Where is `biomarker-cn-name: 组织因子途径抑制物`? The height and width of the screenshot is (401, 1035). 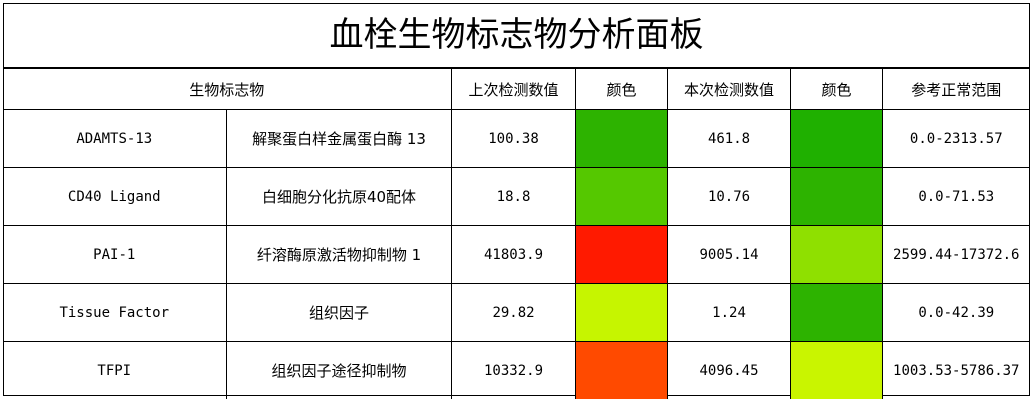 biomarker-cn-name: 组织因子途径抑制物 is located at coordinates (339, 370).